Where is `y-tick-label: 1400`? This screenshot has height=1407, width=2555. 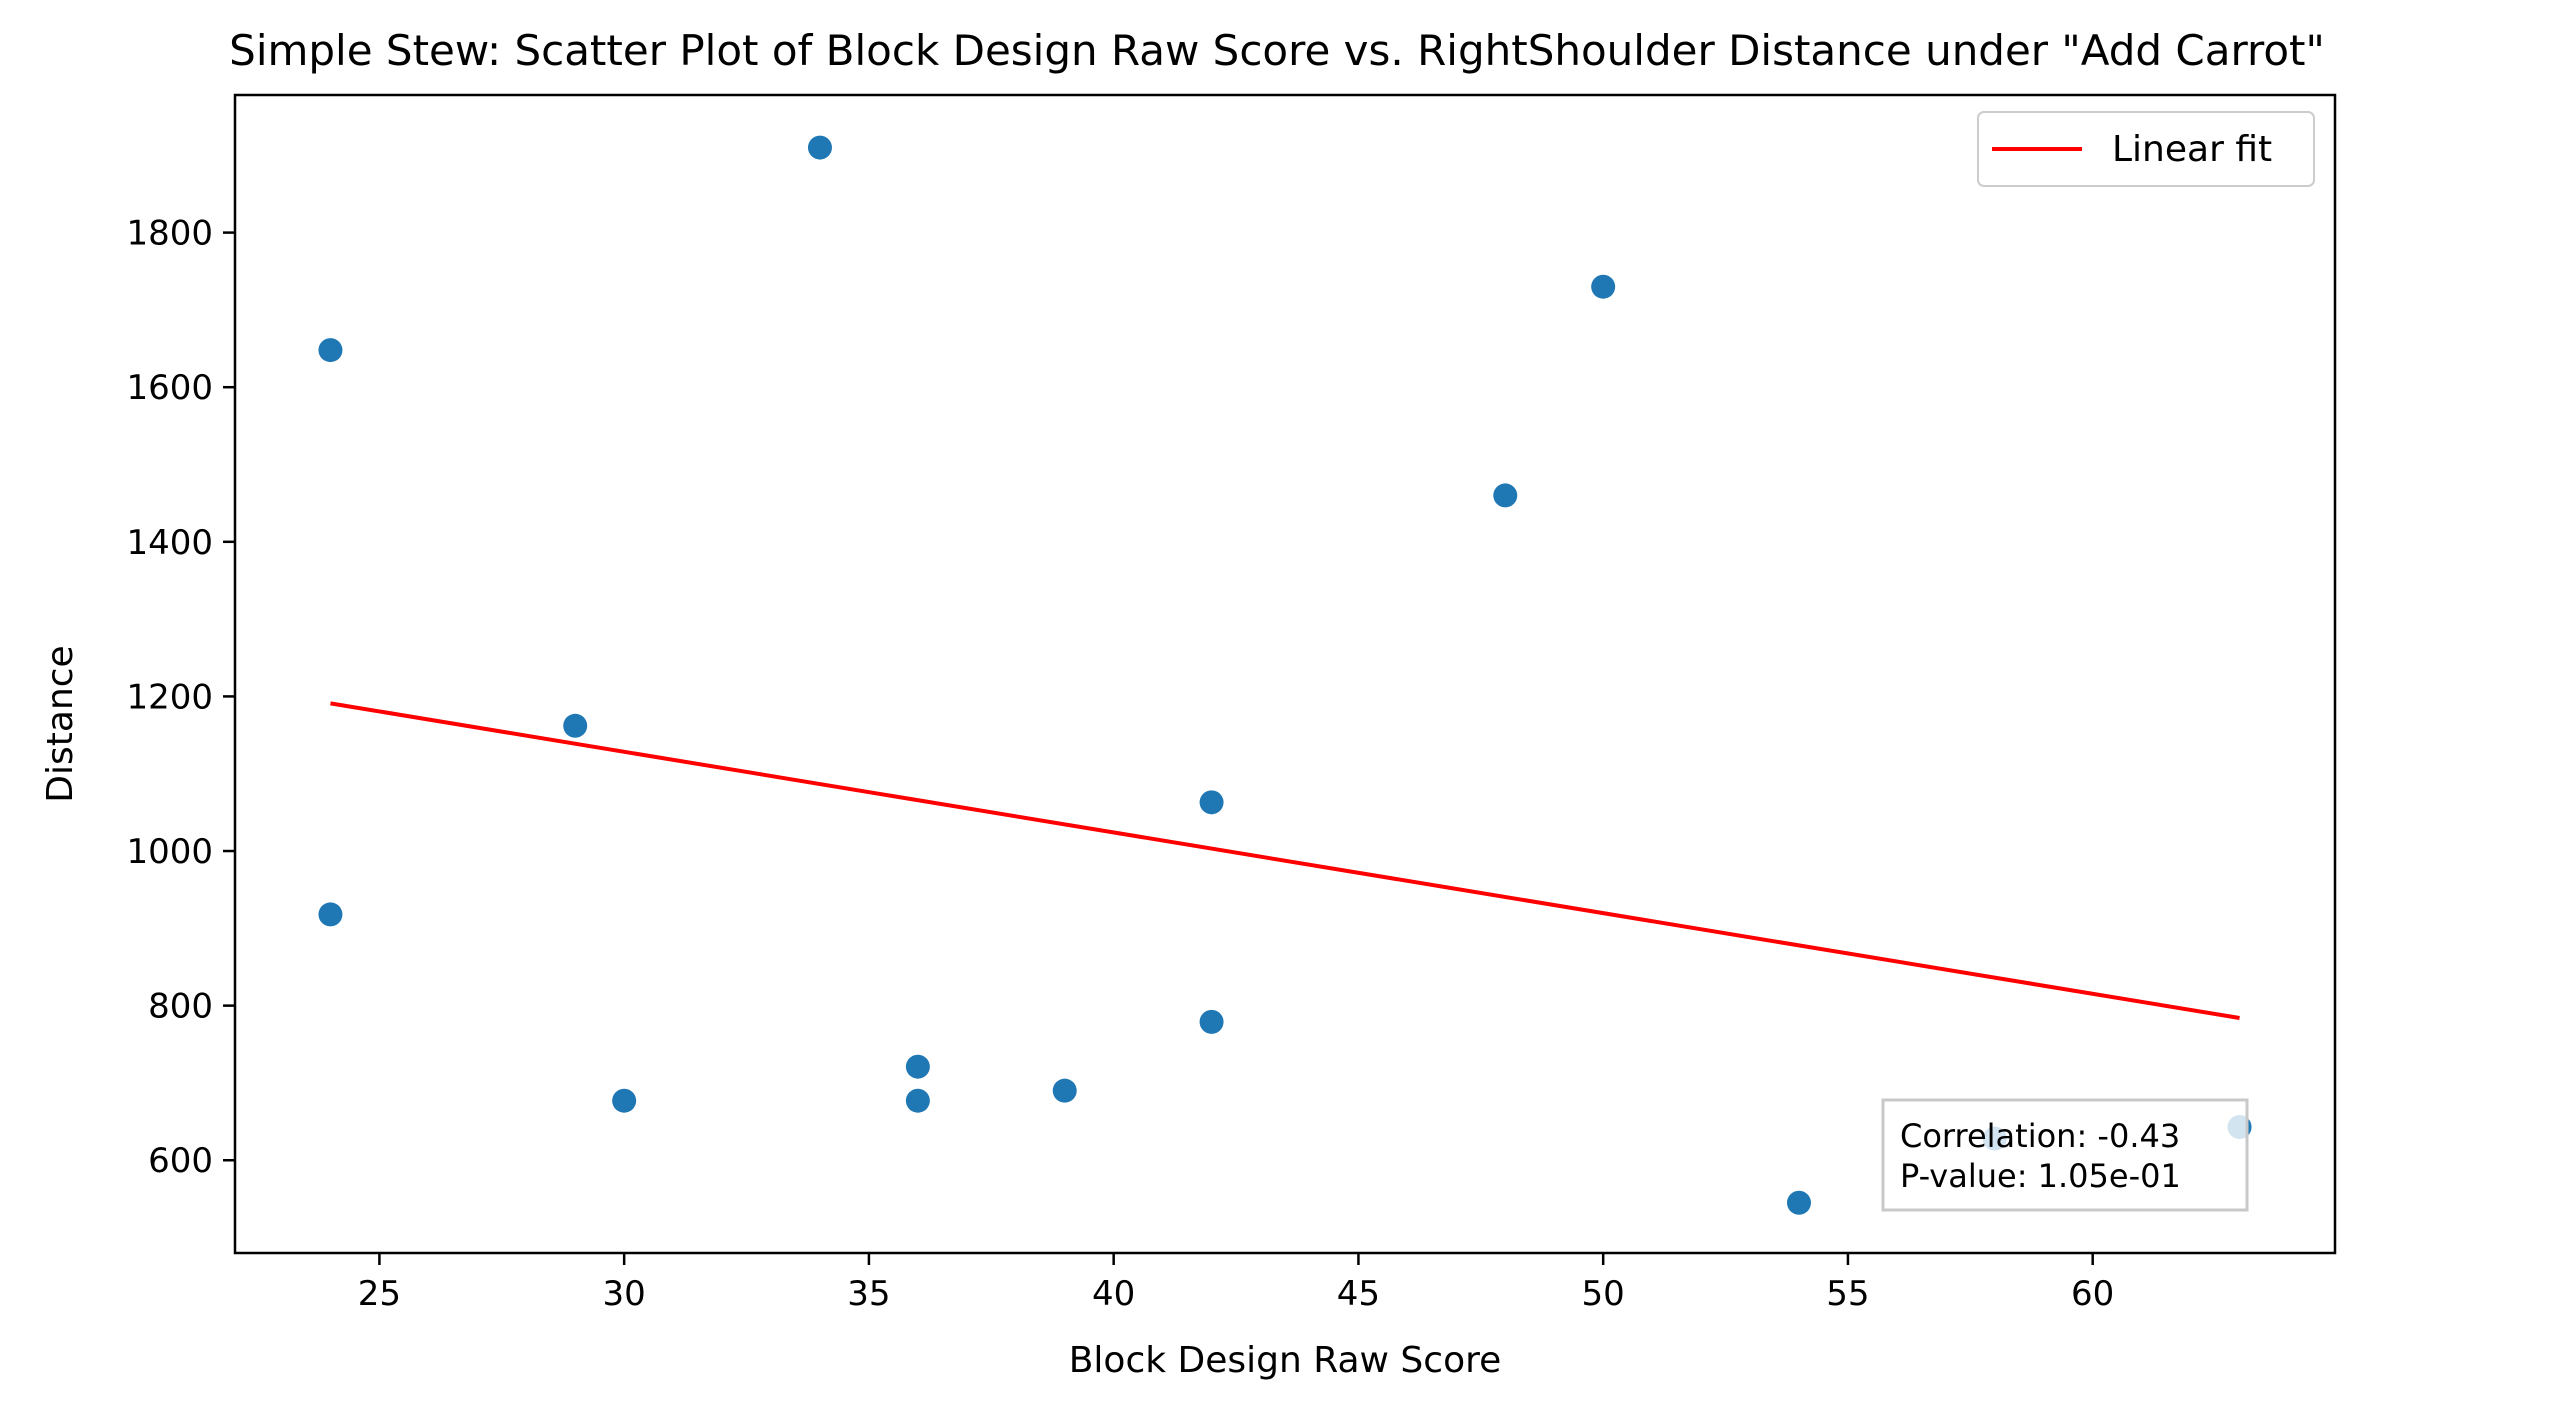
y-tick-label: 1400 is located at coordinates (169, 543).